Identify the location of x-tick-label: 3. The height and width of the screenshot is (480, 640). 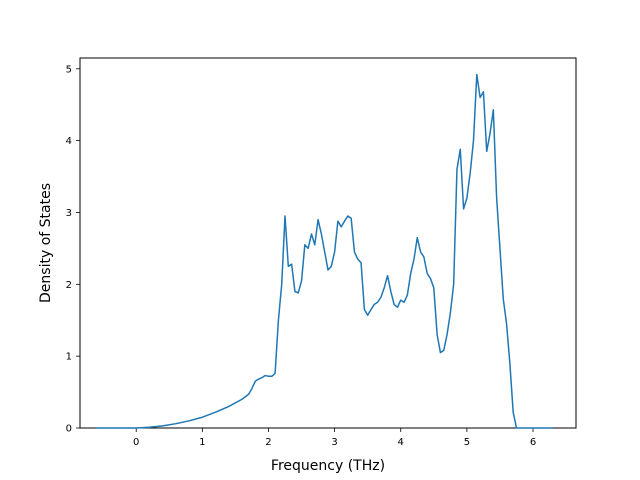
(334, 442).